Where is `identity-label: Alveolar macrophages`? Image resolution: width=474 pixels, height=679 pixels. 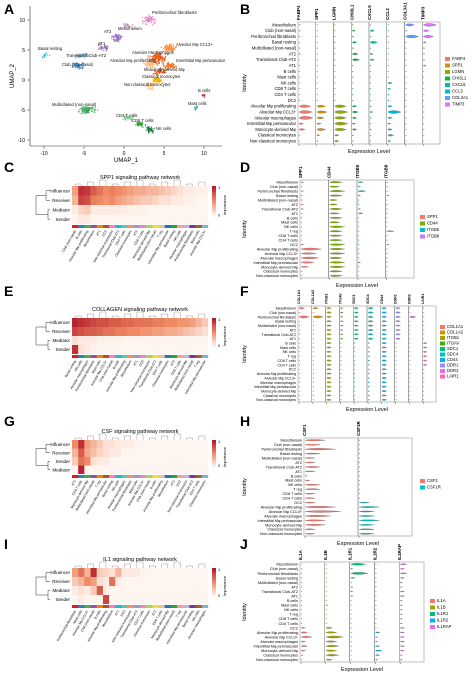 identity-label: Alveolar macrophages is located at coordinates (279, 642).